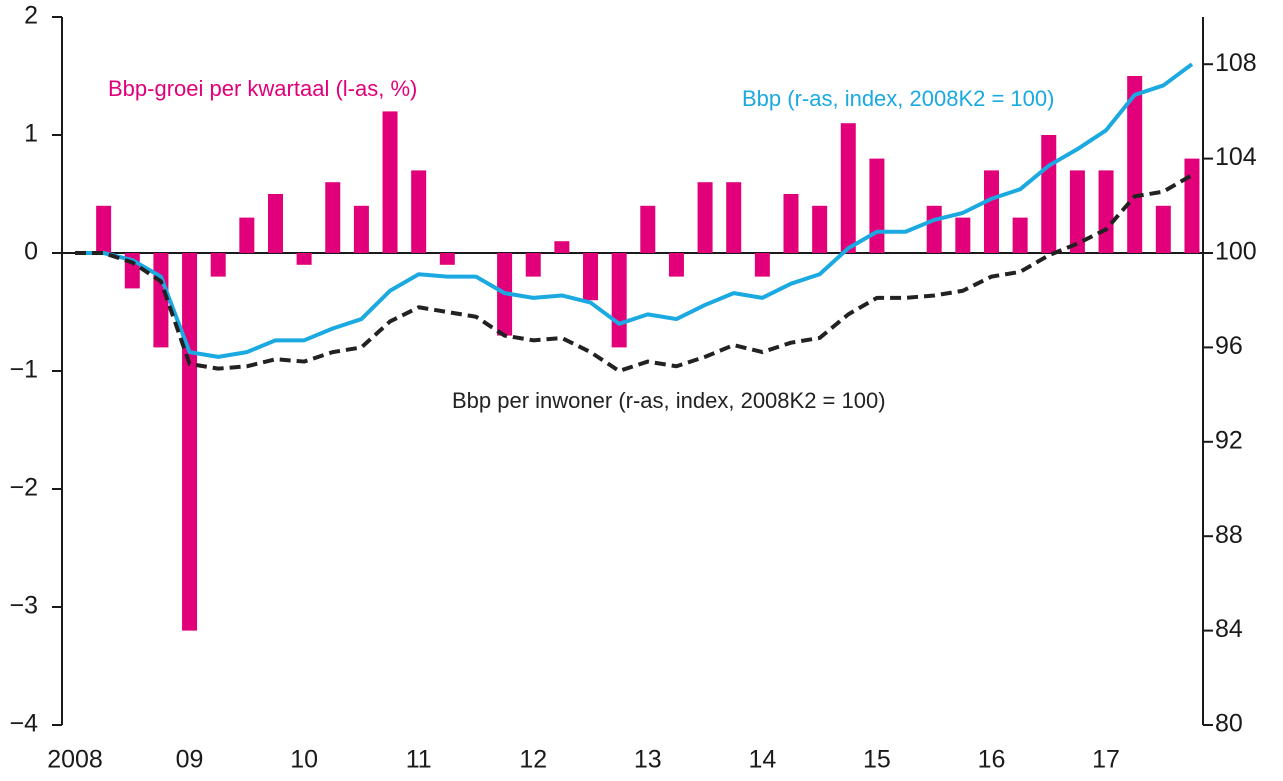  Describe the element at coordinates (877, 760) in the screenshot. I see `x-tick-label: 15` at that location.